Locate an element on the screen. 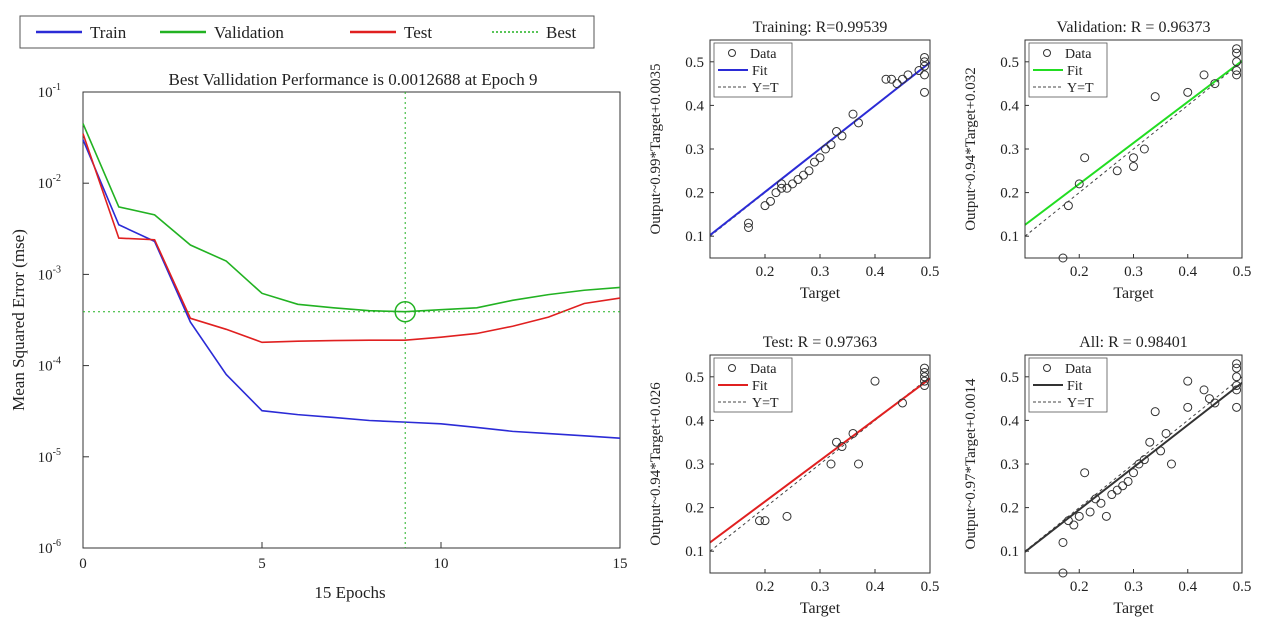  y-tick-label: 0.3 is located at coordinates (1009, 465).